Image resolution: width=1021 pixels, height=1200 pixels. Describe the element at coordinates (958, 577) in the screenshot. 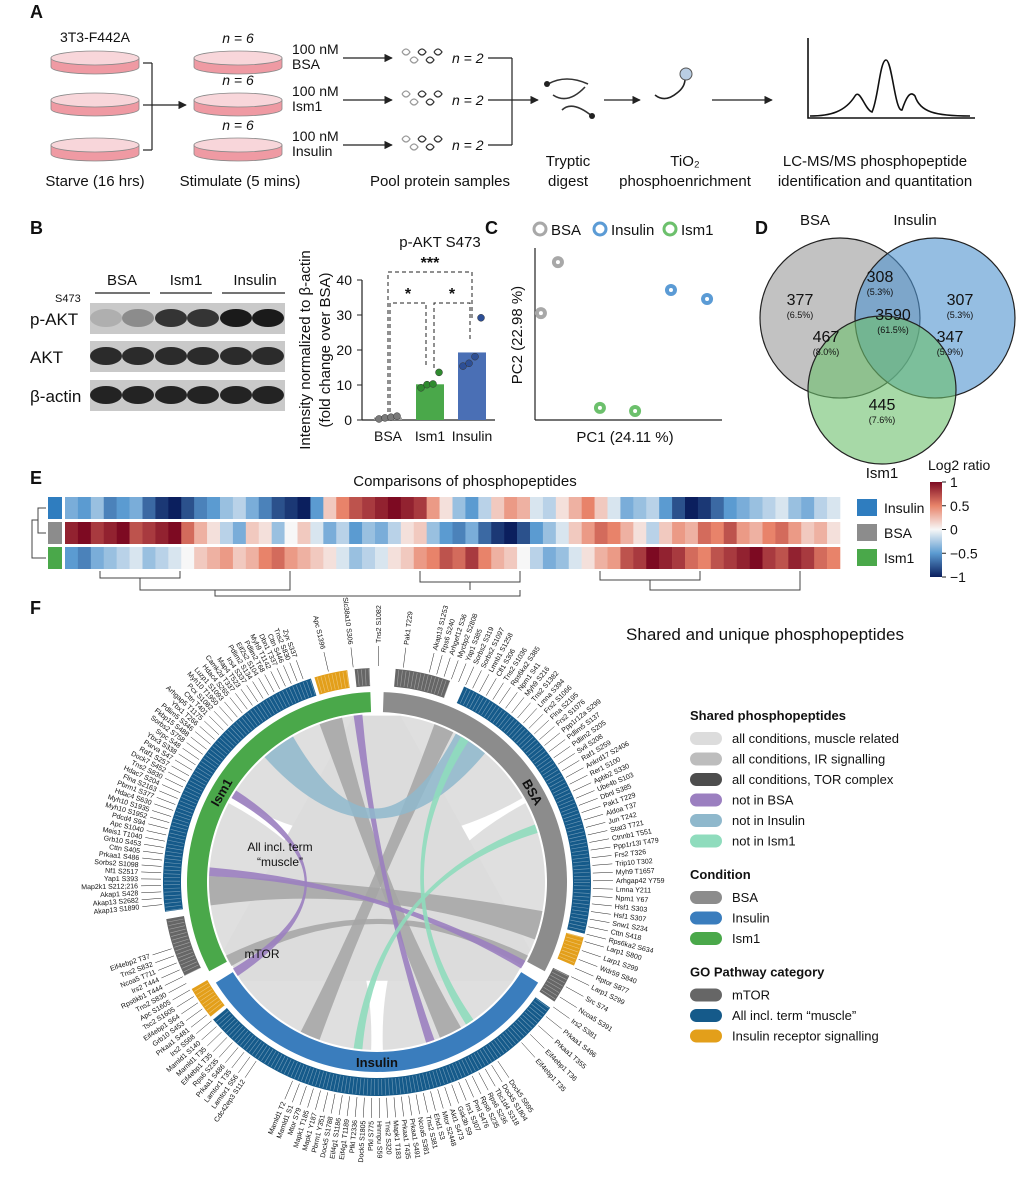

I see `colorbar-tick-label: −1` at that location.